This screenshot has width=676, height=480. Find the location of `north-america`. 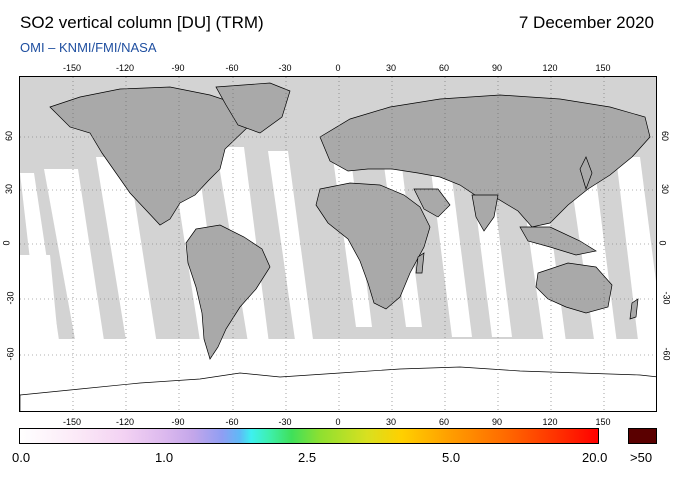

north-america is located at coordinates (150, 156).